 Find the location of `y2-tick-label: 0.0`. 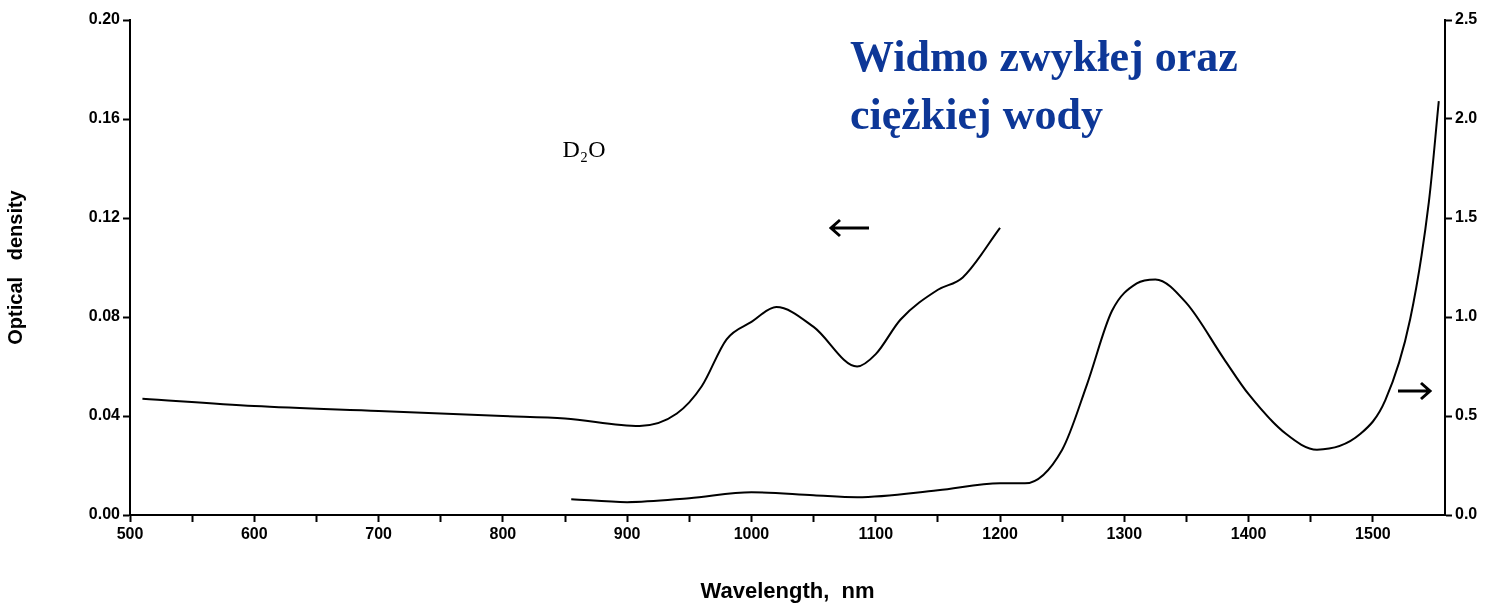

y2-tick-label: 0.0 is located at coordinates (1466, 514).